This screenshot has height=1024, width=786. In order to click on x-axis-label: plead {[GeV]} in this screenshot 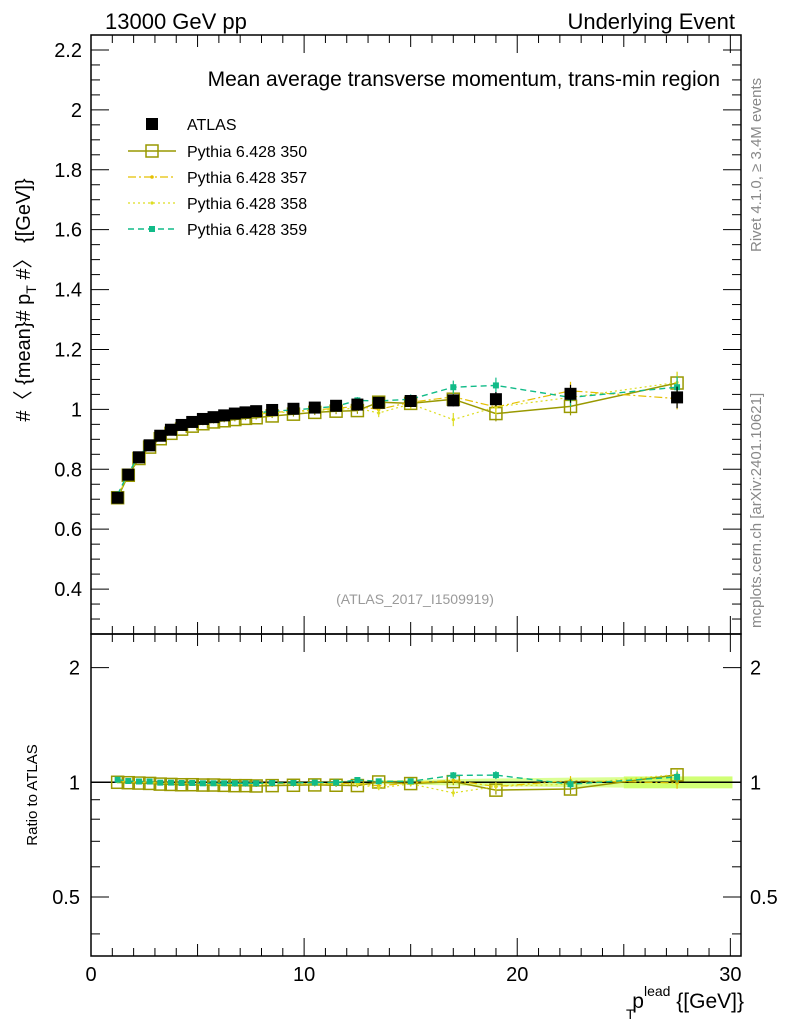, I will do `click(688, 998)`.